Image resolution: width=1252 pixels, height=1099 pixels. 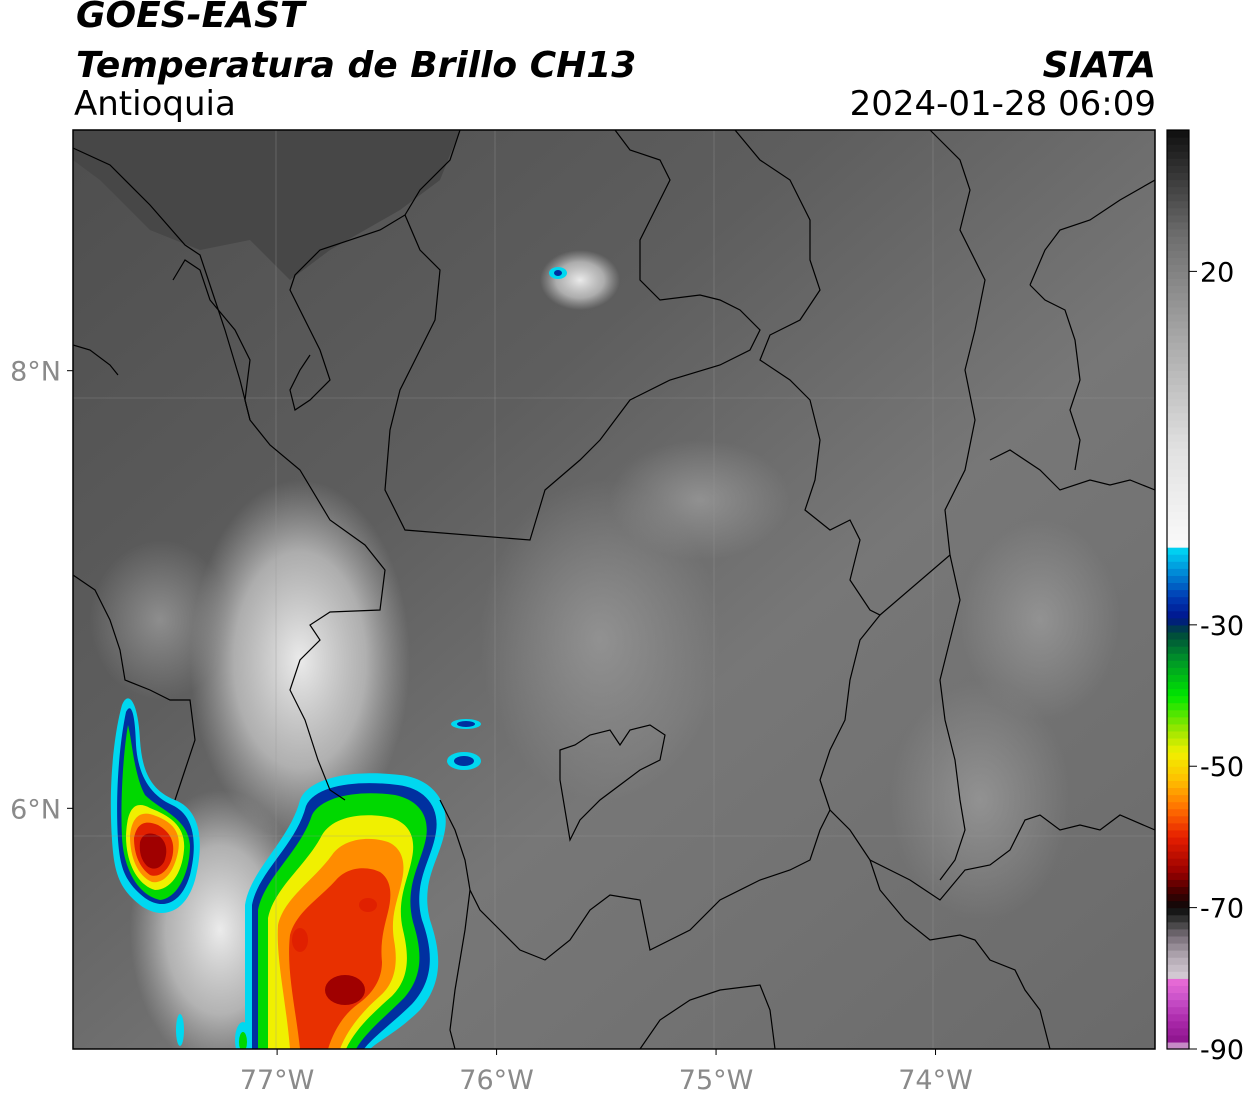 I want to click on colorbar-tick-label: 20, so click(x=1217, y=272).